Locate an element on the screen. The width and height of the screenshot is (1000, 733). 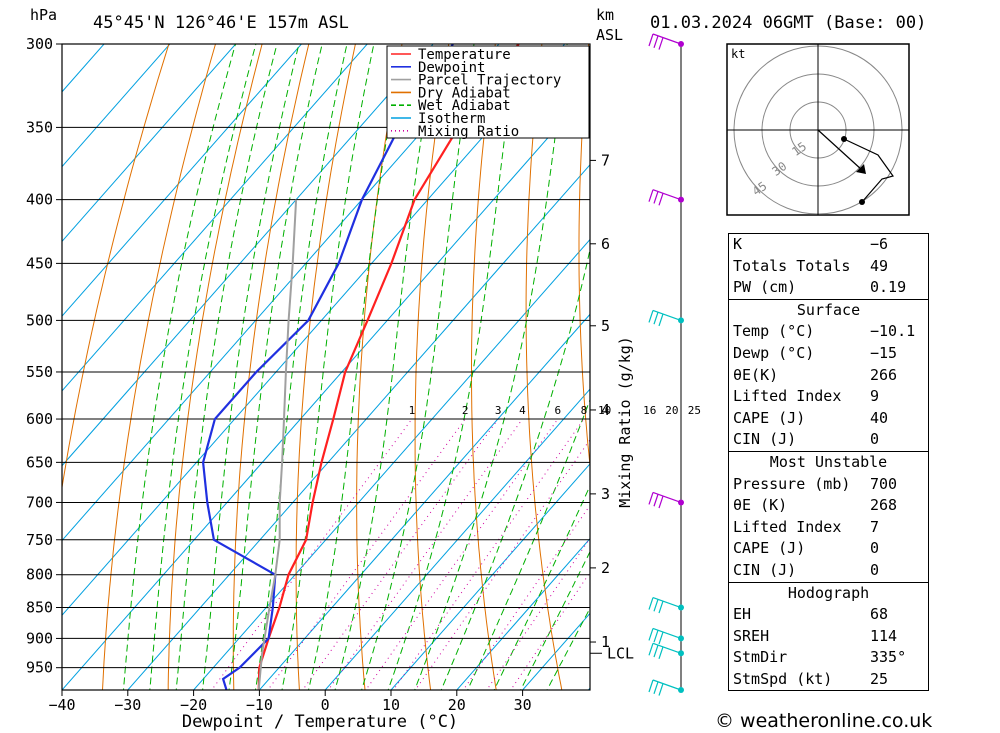
pressure-tick-label: 550 is located at coordinates (39, 372).